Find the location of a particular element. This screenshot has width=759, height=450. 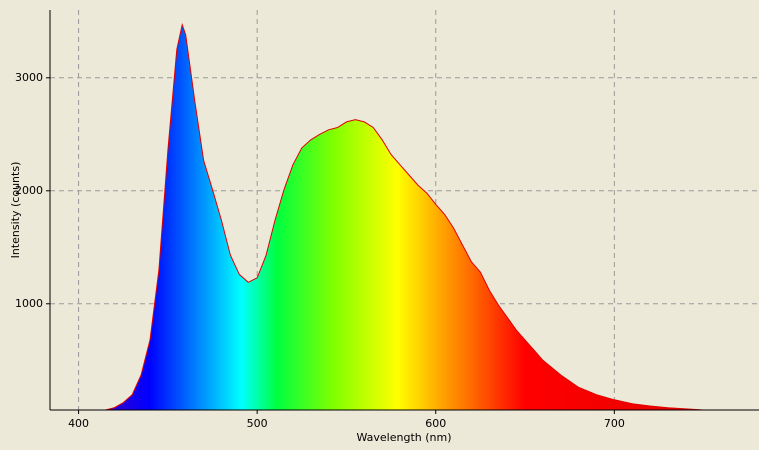

x-axis-label: Wavelength (nm) is located at coordinates (403, 437).